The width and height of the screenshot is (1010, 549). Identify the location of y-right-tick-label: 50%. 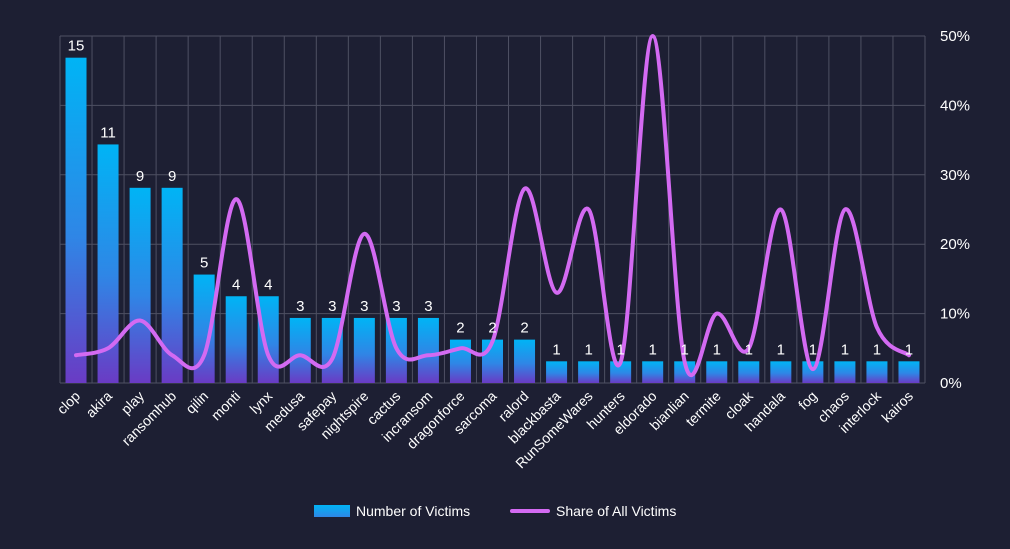
(955, 36).